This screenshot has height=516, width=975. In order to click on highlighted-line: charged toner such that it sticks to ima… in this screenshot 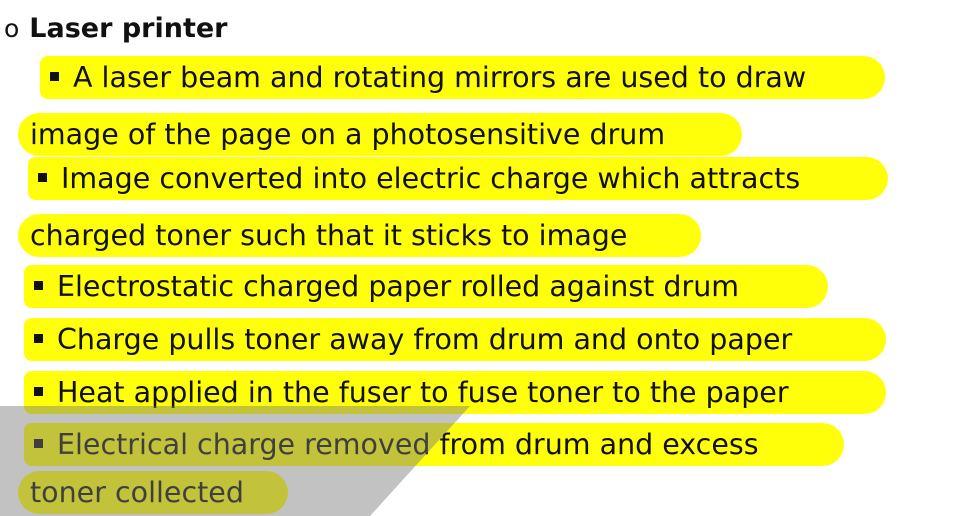, I will do `click(359, 235)`.